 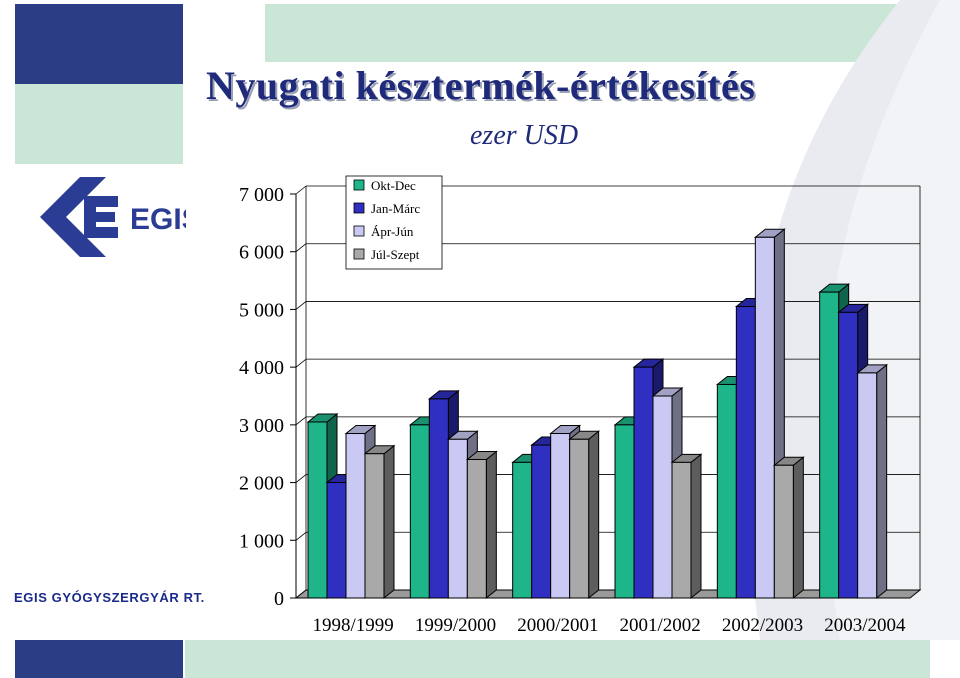 I want to click on top-mint-block, so click(x=99, y=124).